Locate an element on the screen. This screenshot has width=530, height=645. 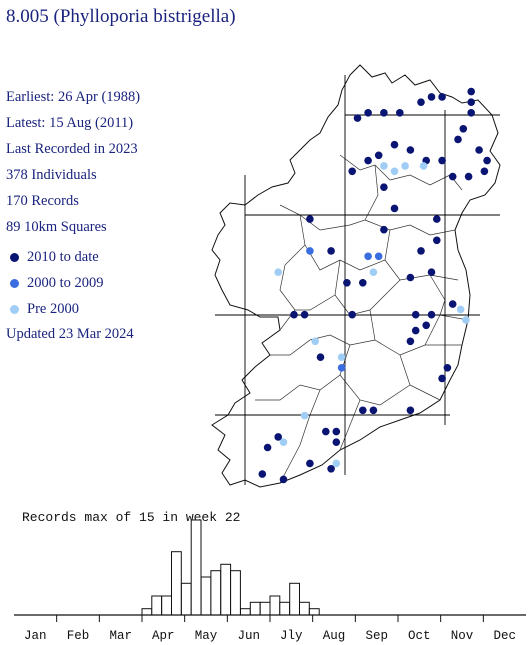
records-count: 170 Records is located at coordinates (42, 201).